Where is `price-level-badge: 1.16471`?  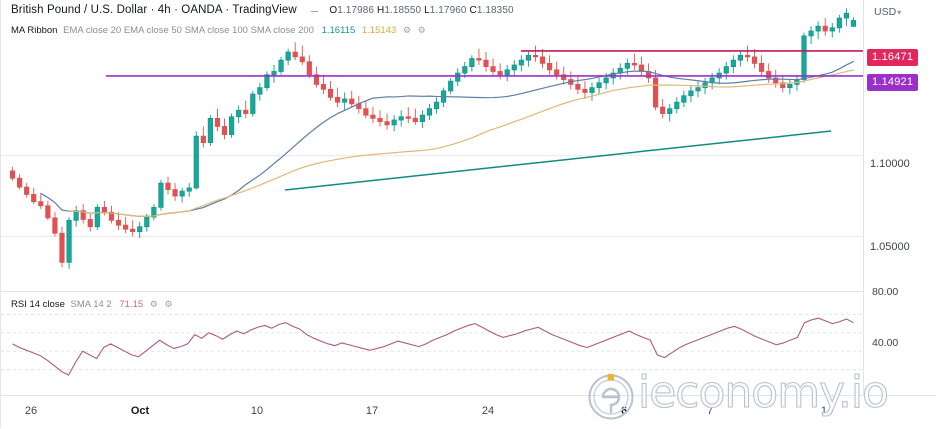 price-level-badge: 1.16471 is located at coordinates (893, 57).